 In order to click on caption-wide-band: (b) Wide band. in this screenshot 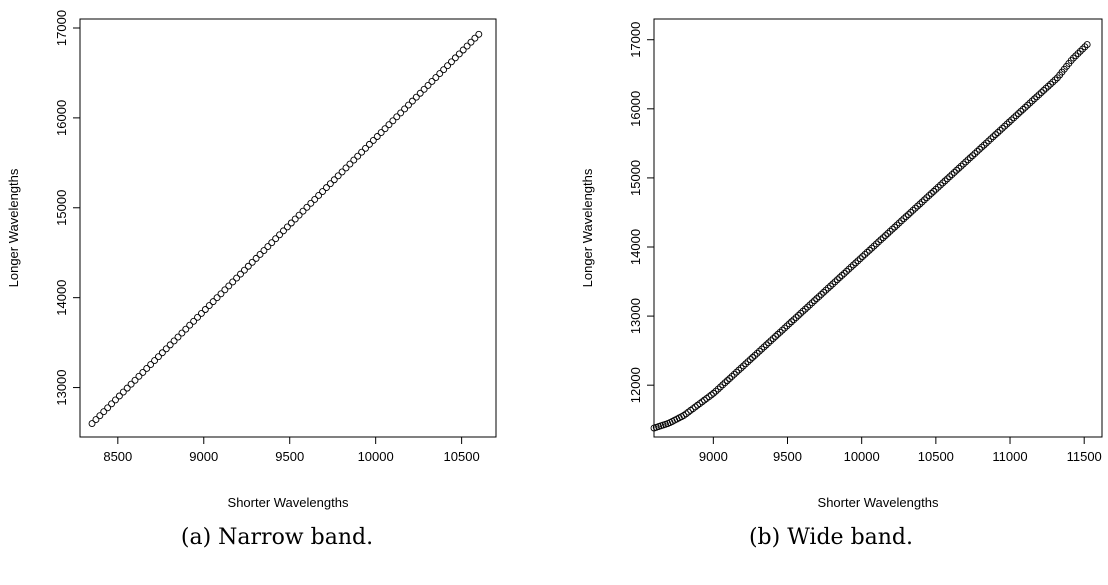, I will do `click(831, 537)`.